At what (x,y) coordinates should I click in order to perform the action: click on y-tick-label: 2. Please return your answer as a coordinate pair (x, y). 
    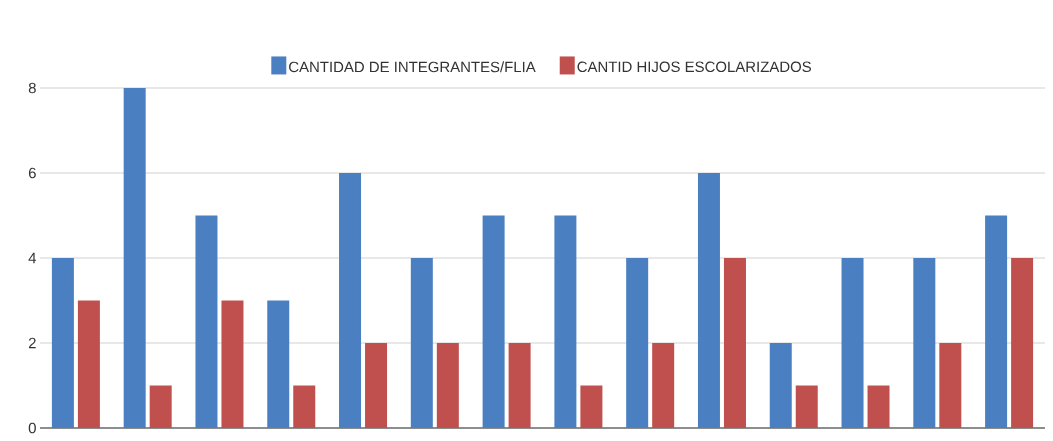
    Looking at the image, I should click on (32, 343).